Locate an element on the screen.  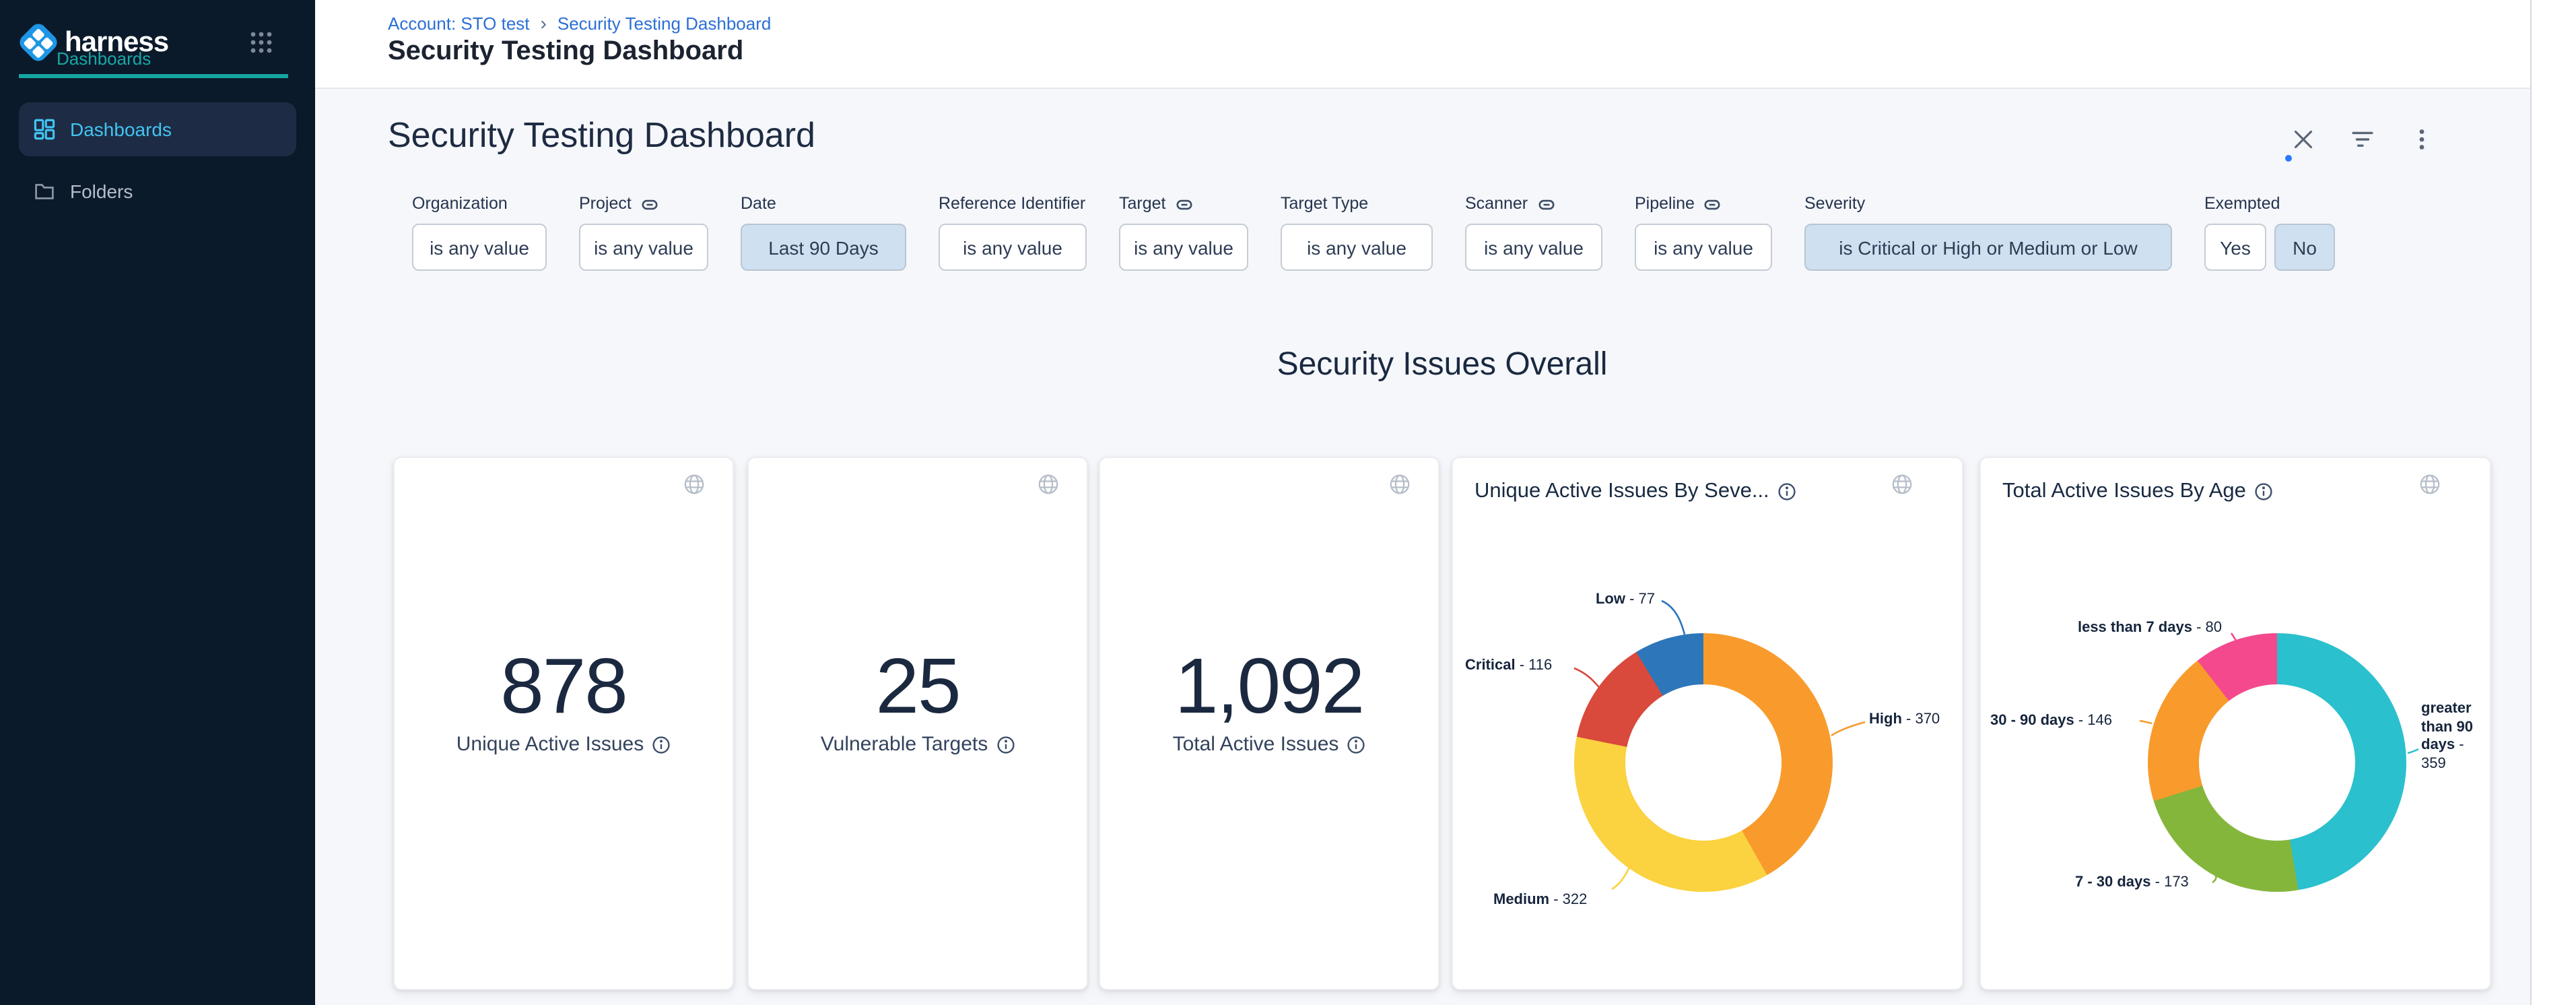
cursor-dot is located at coordinates (2288, 158).